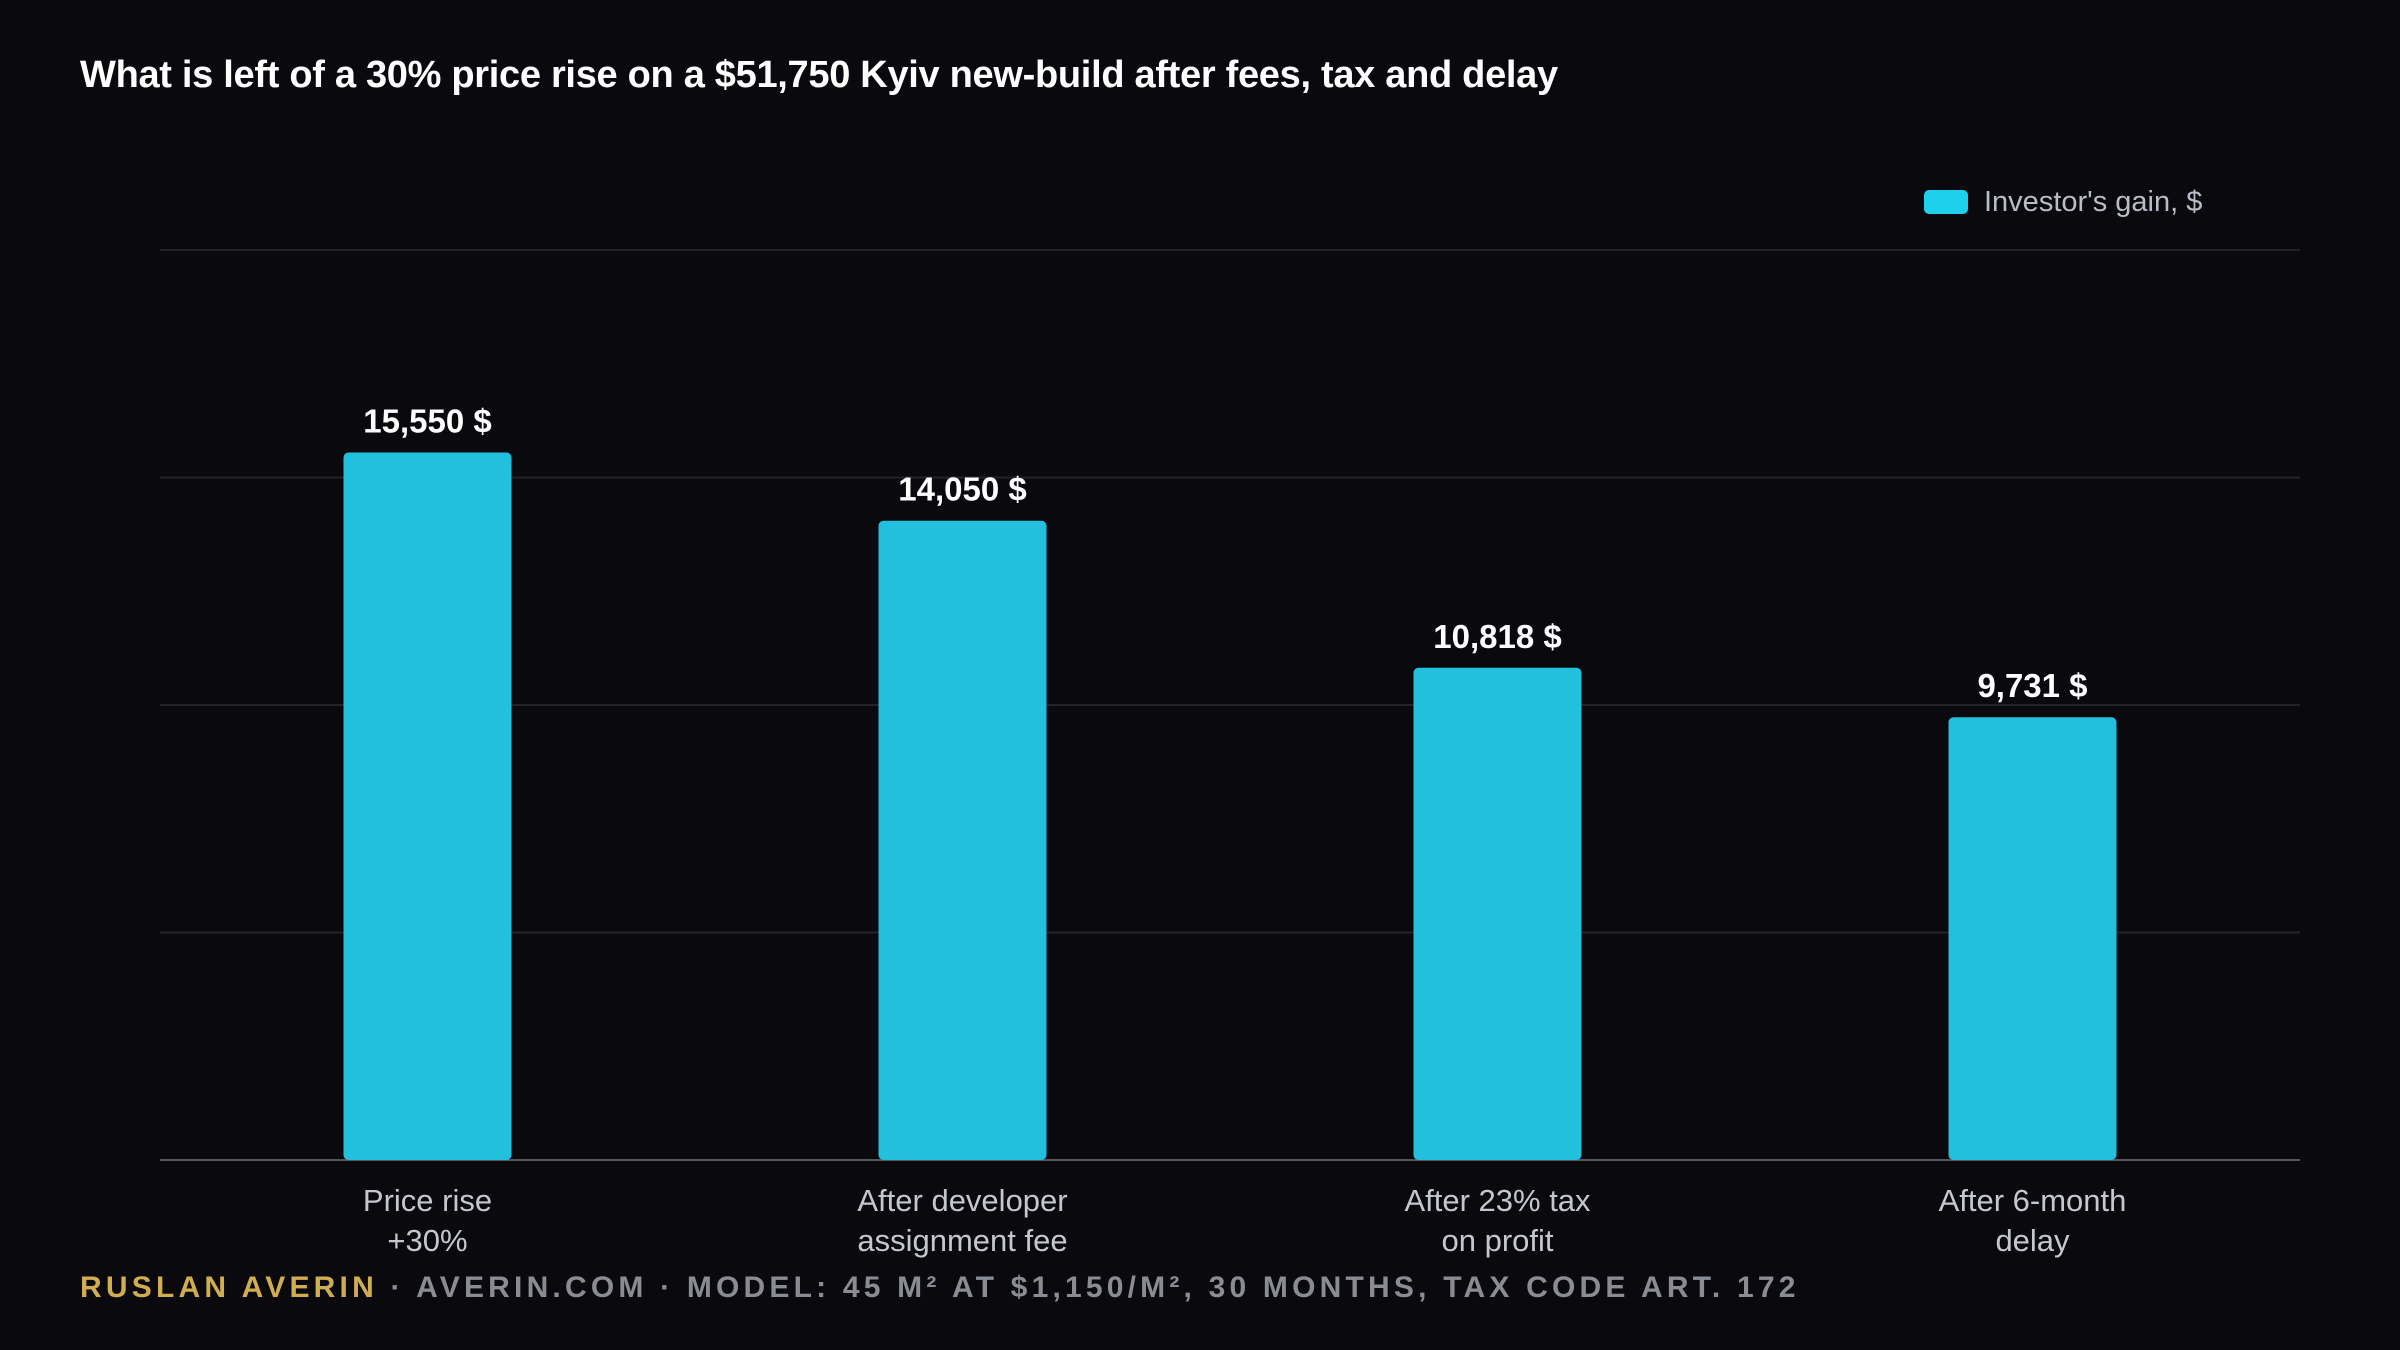 This screenshot has height=1350, width=2400. I want to click on x-tick-label-line: +30%, so click(427, 1240).